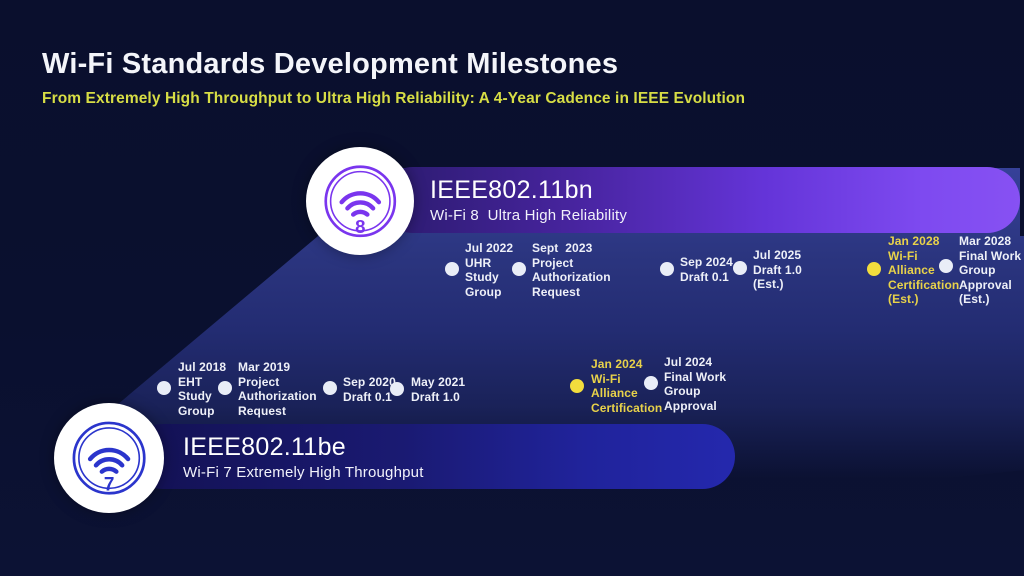 This screenshot has height=576, width=1024. I want to click on band-wifi8-generation: Wi-Fi 8 Ultra High Reliability, so click(529, 215).